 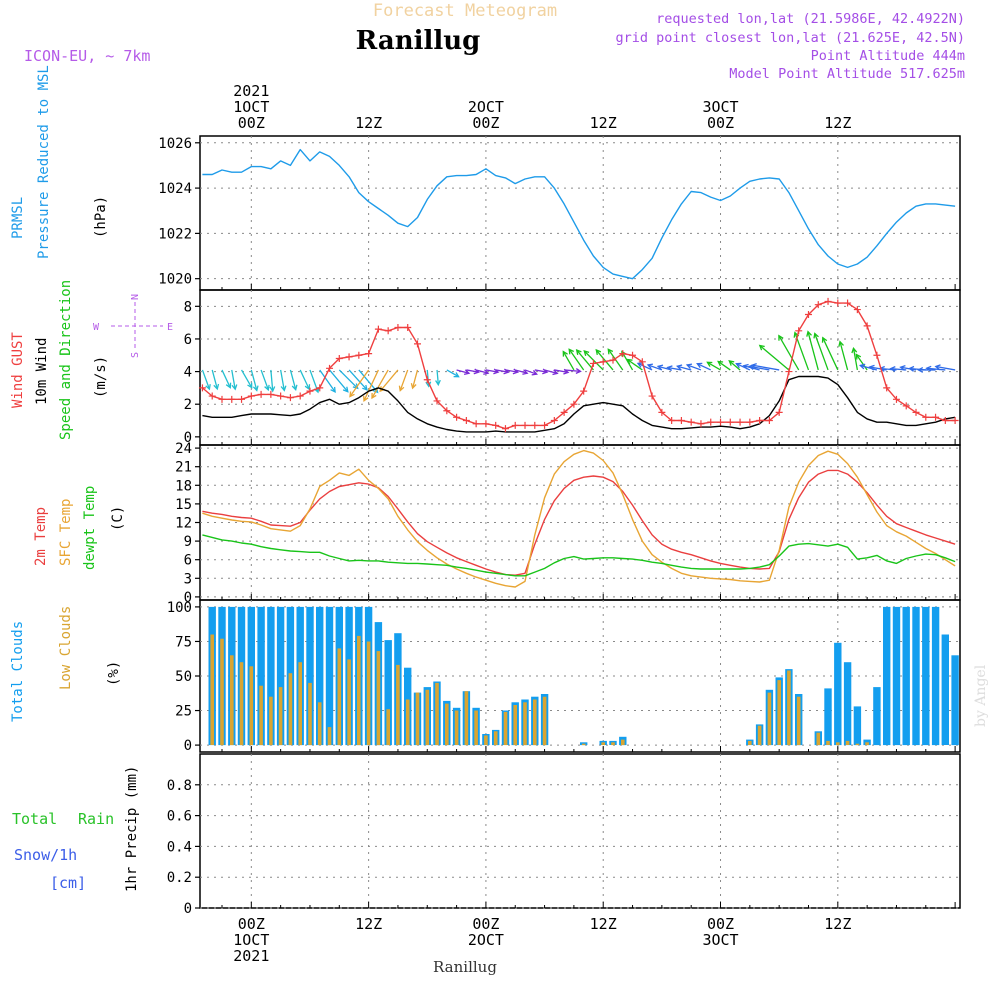 What do you see at coordinates (175, 189) in the screenshot?
I see `pressure-ytick-label: 1024` at bounding box center [175, 189].